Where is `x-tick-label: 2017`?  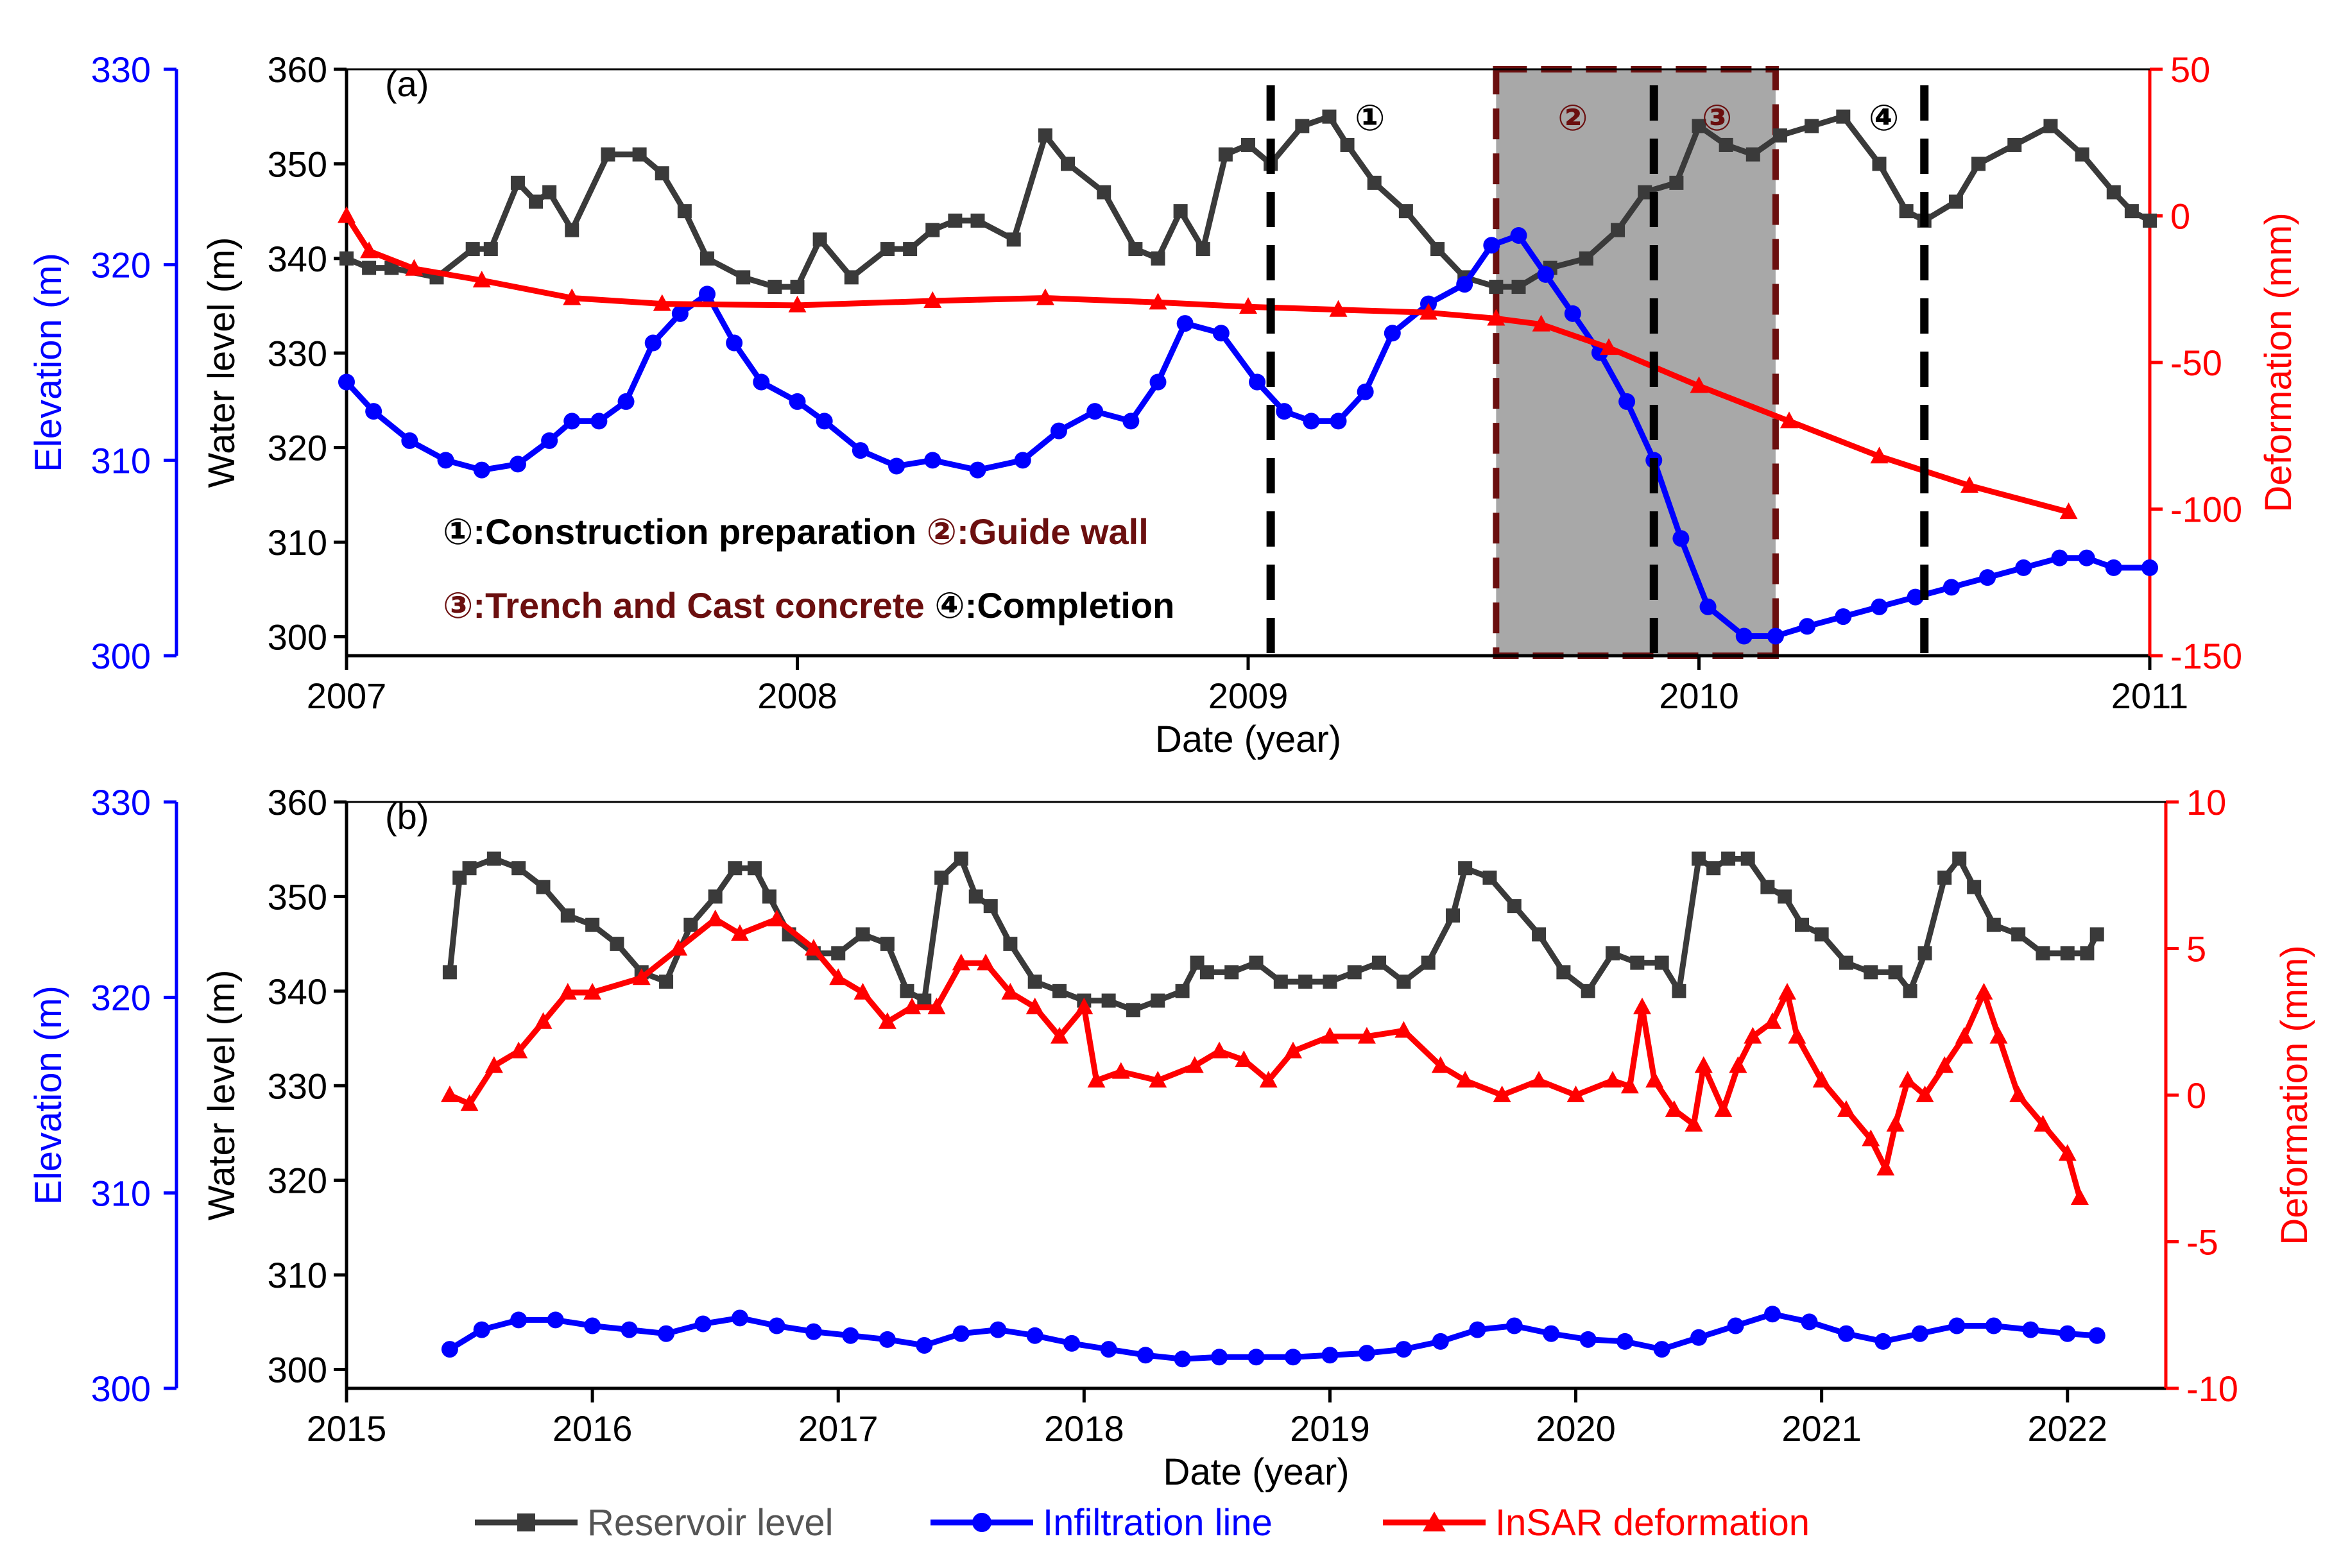
x-tick-label: 2017 is located at coordinates (838, 1428).